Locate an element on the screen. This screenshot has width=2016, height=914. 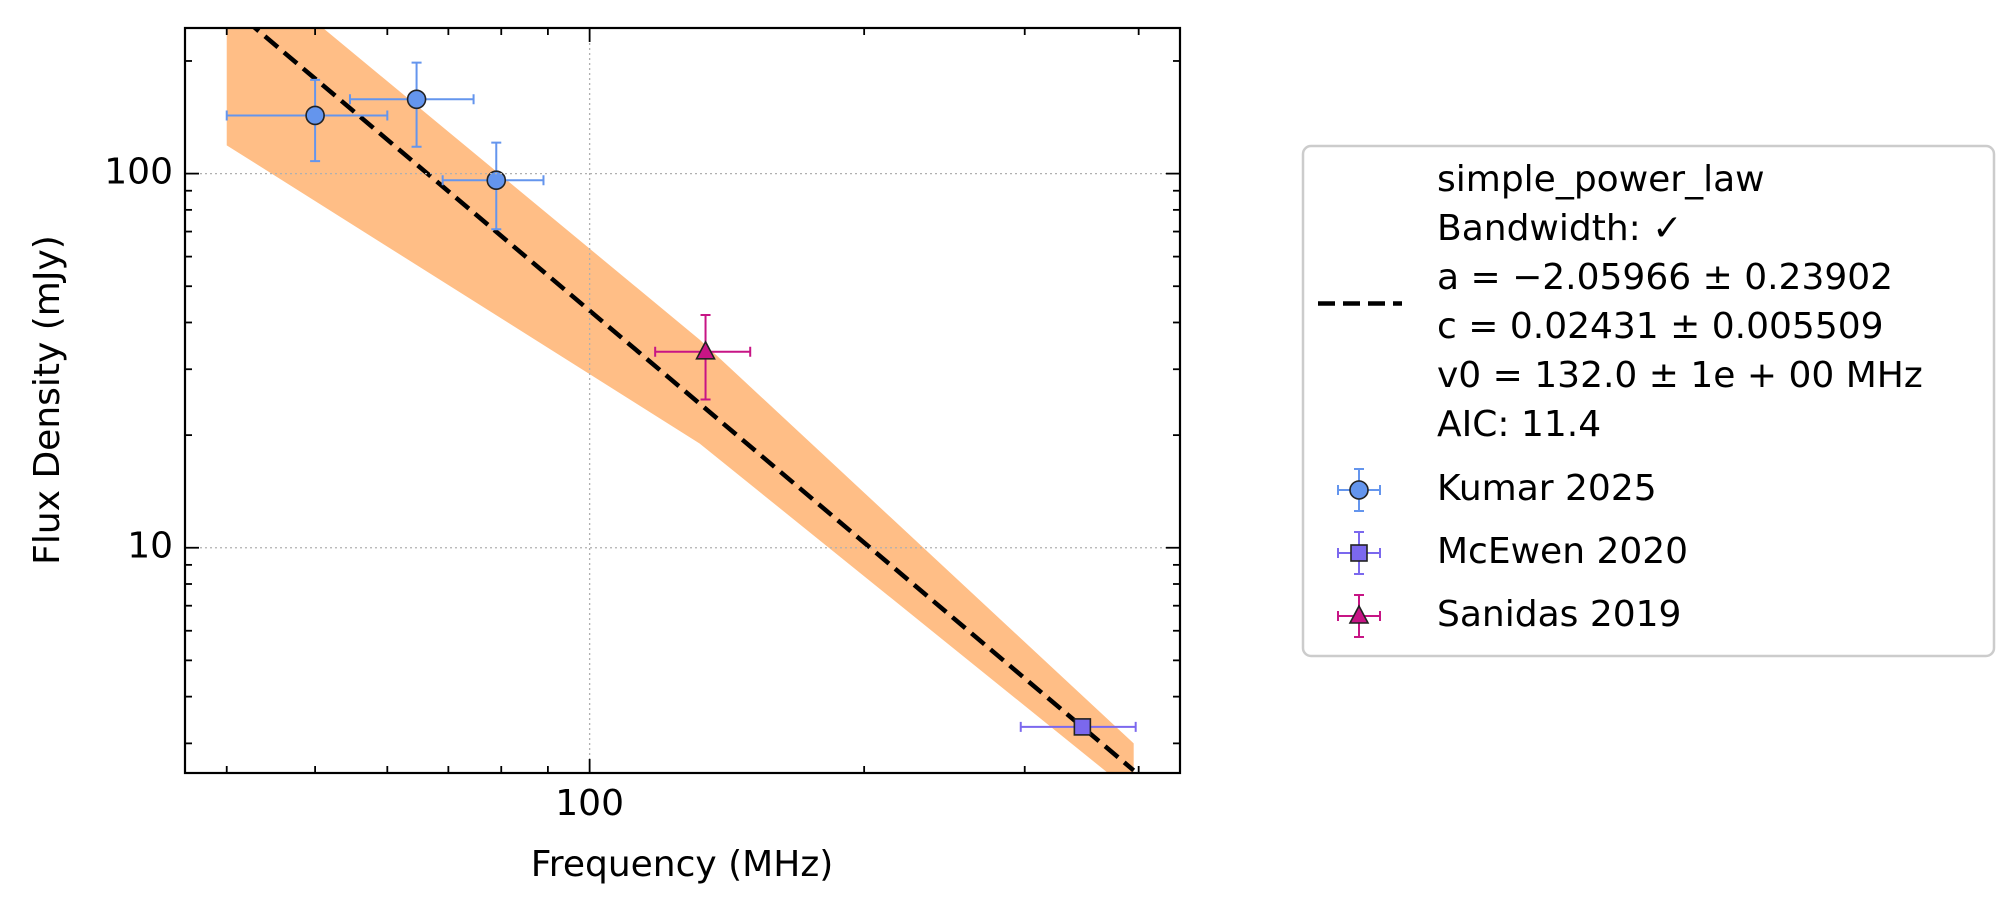
y-tick-label: 10 is located at coordinates (150, 546).